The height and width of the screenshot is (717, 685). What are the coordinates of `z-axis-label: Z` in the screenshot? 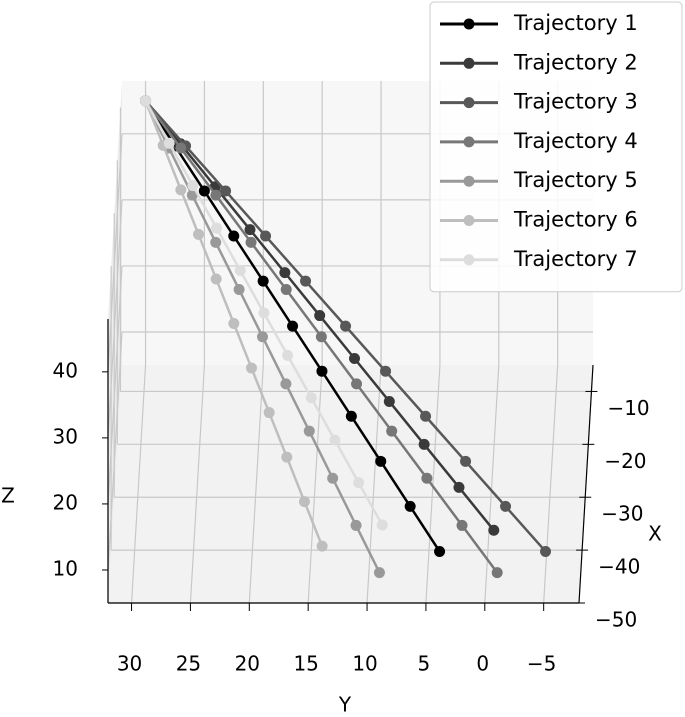 It's located at (8, 496).